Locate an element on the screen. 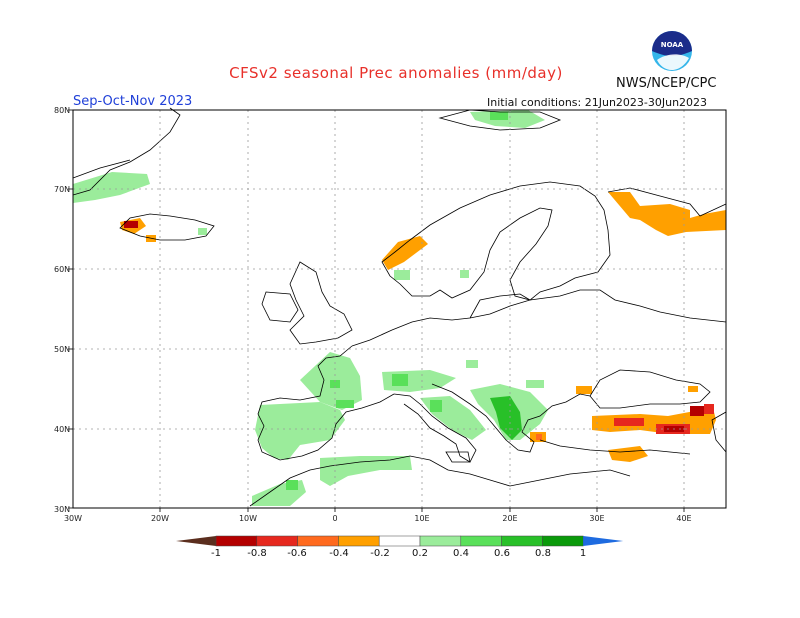 The image size is (800, 618). initial-conditions-label: Initial conditions: 21Jun2023-30Jun2023 is located at coordinates (597, 102).